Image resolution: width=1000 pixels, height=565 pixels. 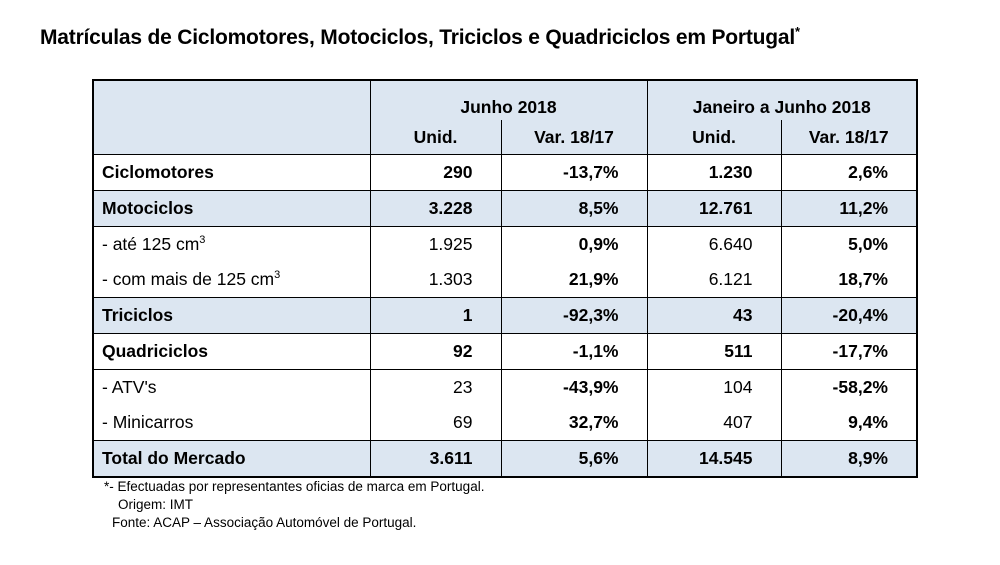 I want to click on cell-var-june: -92,3%, so click(x=573, y=315).